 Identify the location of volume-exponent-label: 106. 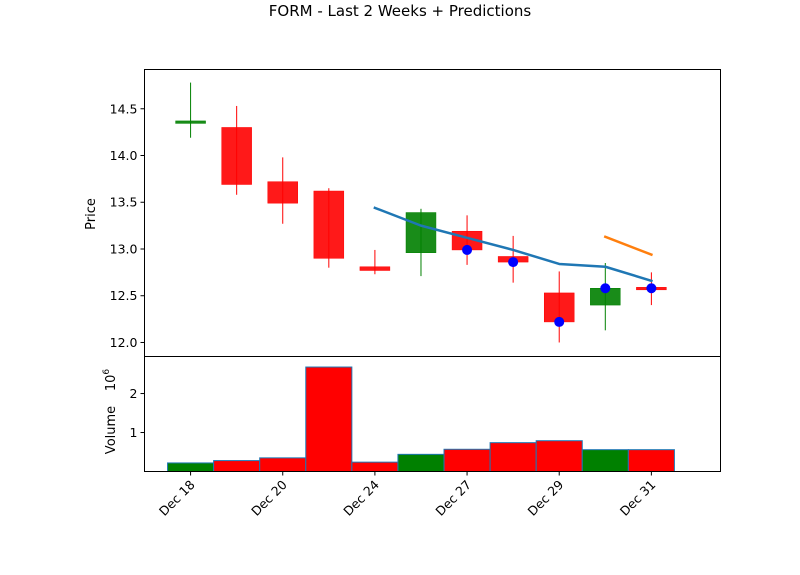
(110, 380).